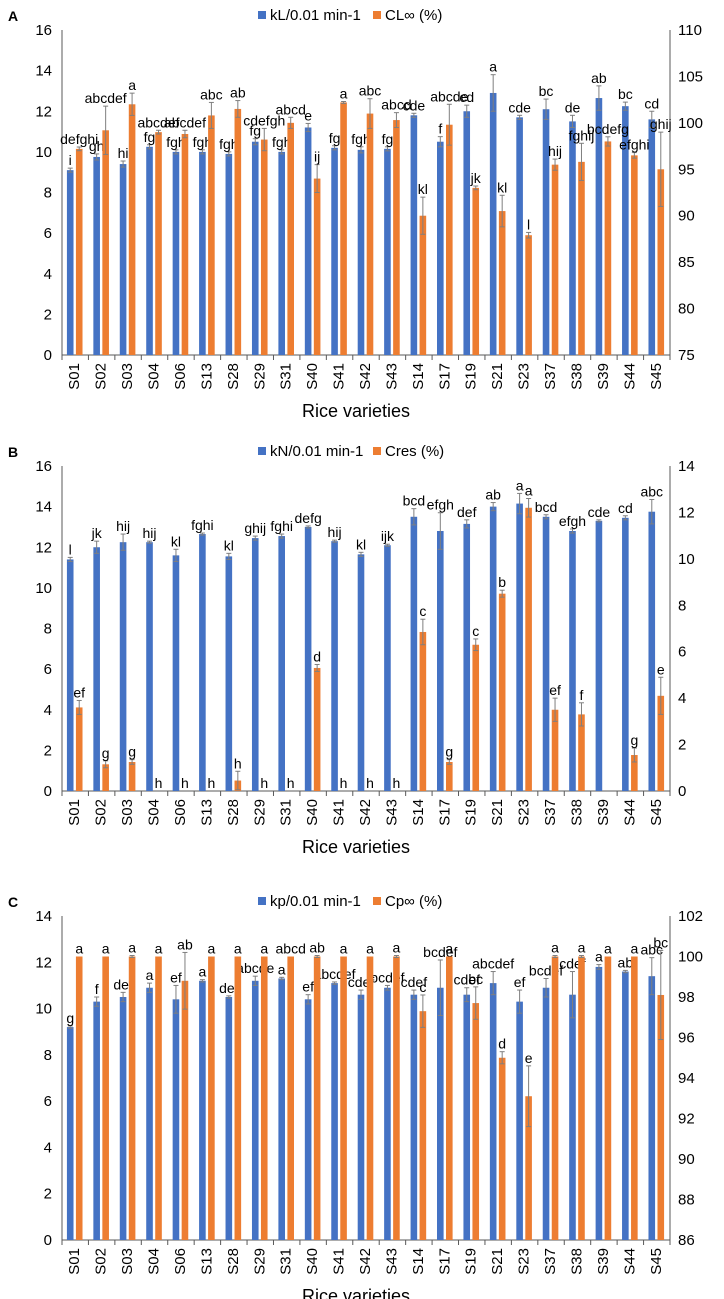 This screenshot has width=724, height=1299. What do you see at coordinates (414, 105) in the screenshot?
I see `significance-label: cde` at bounding box center [414, 105].